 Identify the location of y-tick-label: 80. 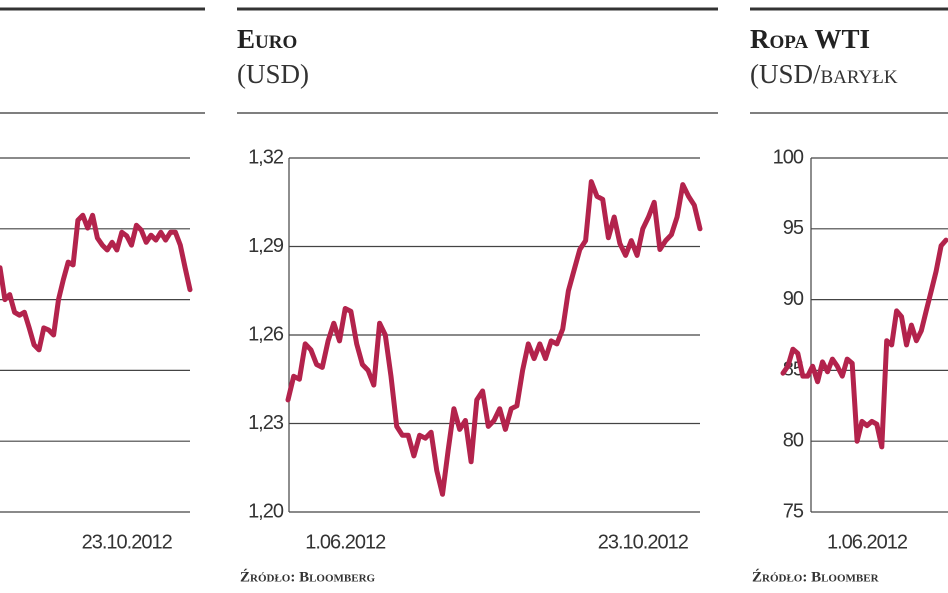
(793, 440).